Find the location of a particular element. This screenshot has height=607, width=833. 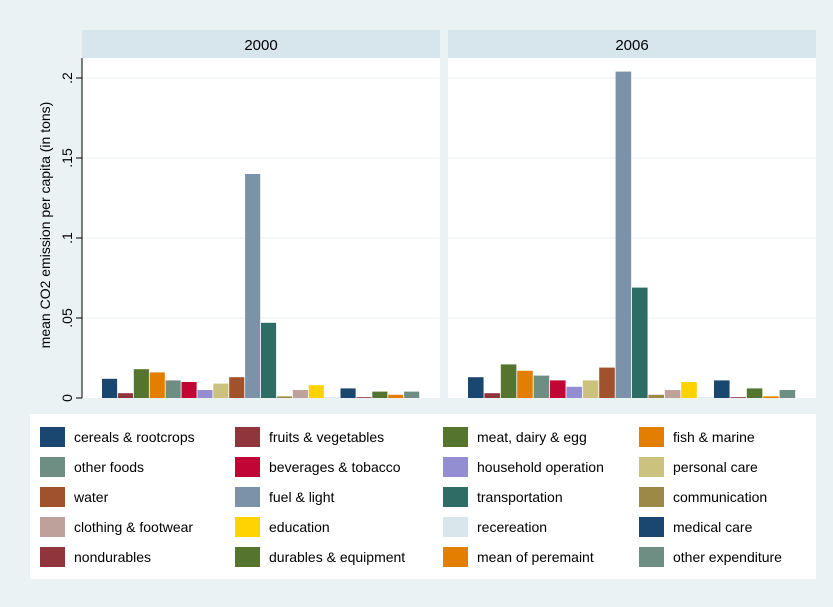

legend-label: beverages & tobacco is located at coordinates (335, 467).